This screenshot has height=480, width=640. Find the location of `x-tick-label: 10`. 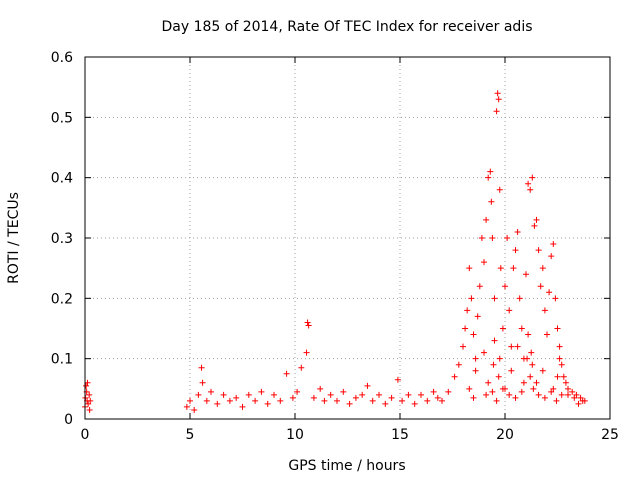

x-tick-label: 10 is located at coordinates (295, 435).